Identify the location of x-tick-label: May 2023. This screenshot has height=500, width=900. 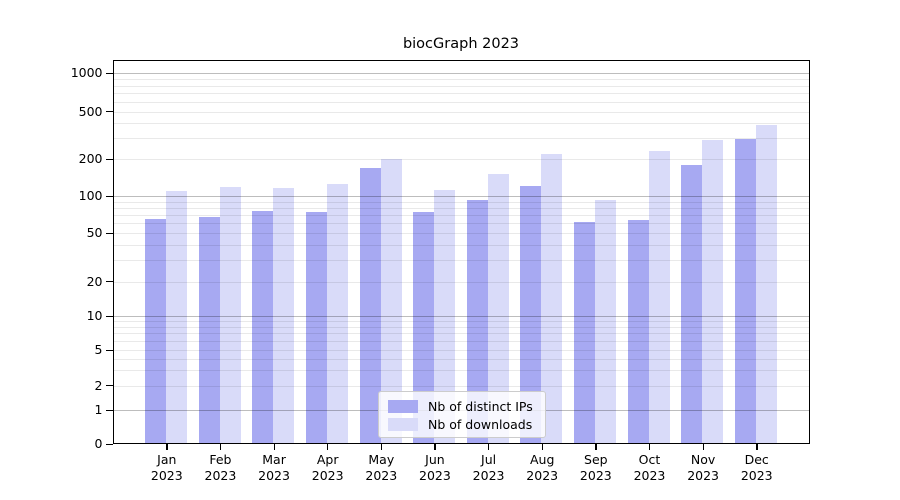
(381, 467).